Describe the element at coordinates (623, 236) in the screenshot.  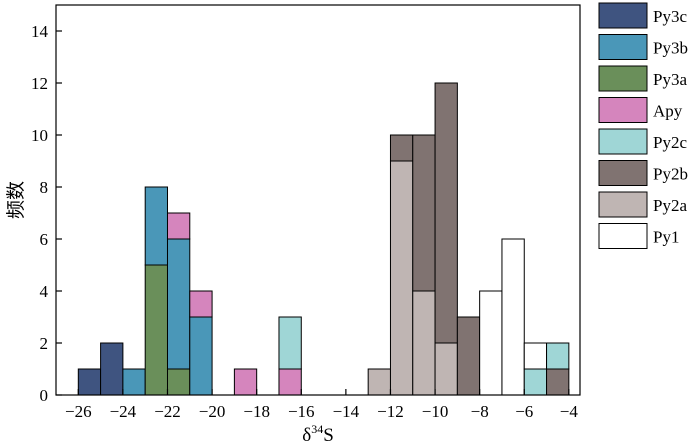
I see `legend-swatch-py1` at that location.